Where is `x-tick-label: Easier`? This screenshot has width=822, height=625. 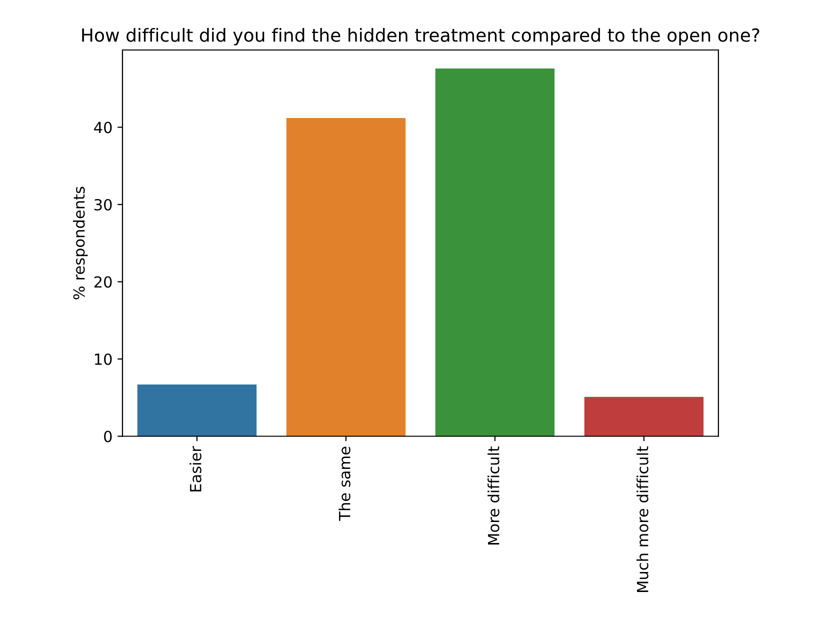 x-tick-label: Easier is located at coordinates (196, 469).